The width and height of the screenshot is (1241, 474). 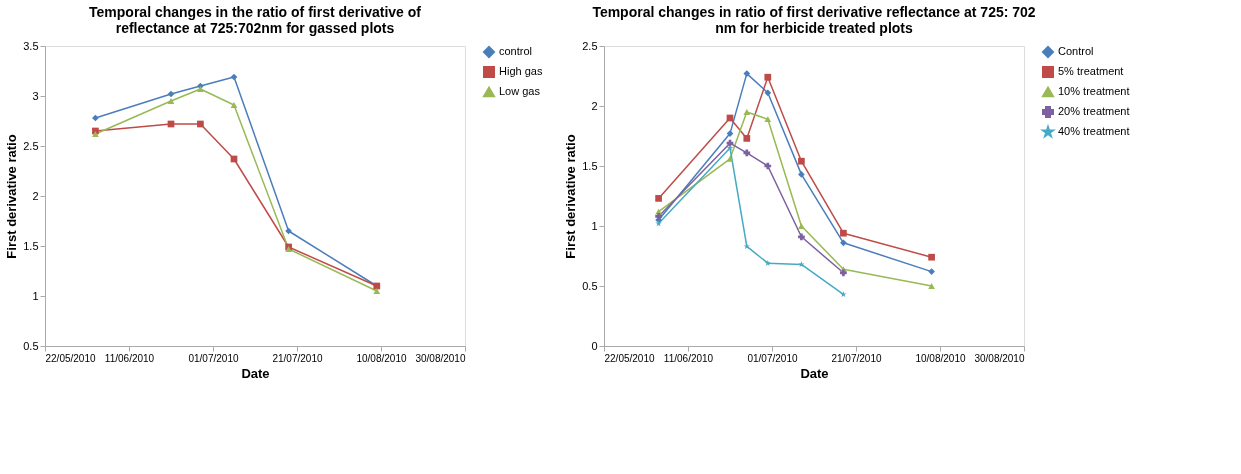 What do you see at coordinates (594, 345) in the screenshot?
I see `y-tick-label: 0` at bounding box center [594, 345].